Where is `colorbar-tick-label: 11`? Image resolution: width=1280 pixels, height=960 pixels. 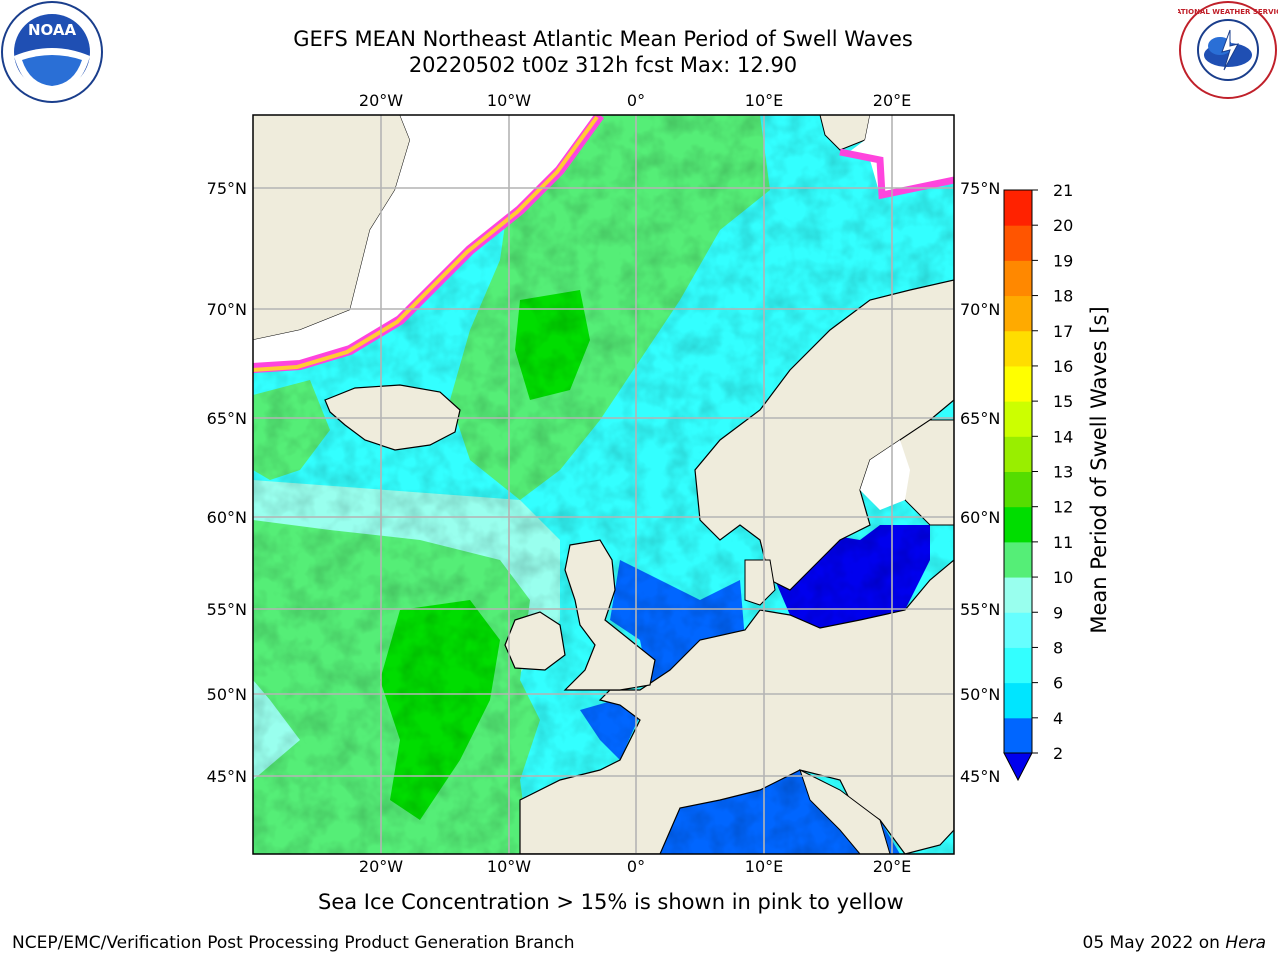 colorbar-tick-label: 11 is located at coordinates (1063, 542).